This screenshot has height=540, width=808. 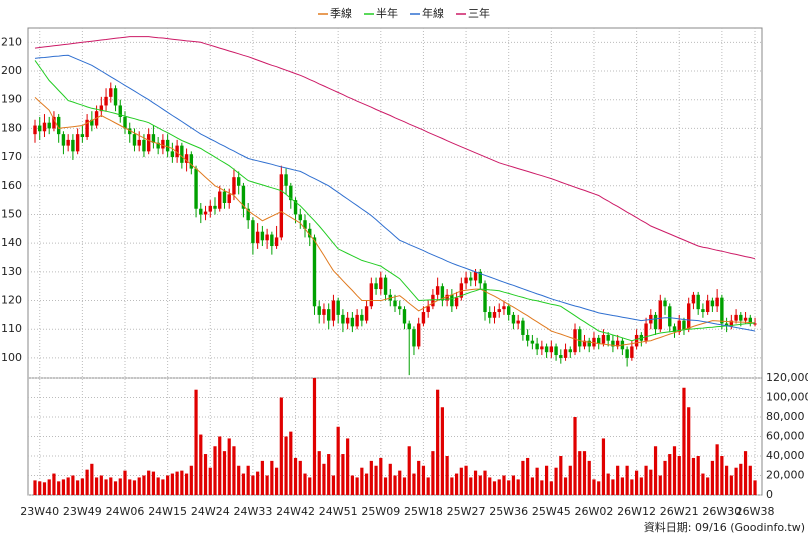 I want to click on y-tick-label: 130, so click(x=11, y=271).